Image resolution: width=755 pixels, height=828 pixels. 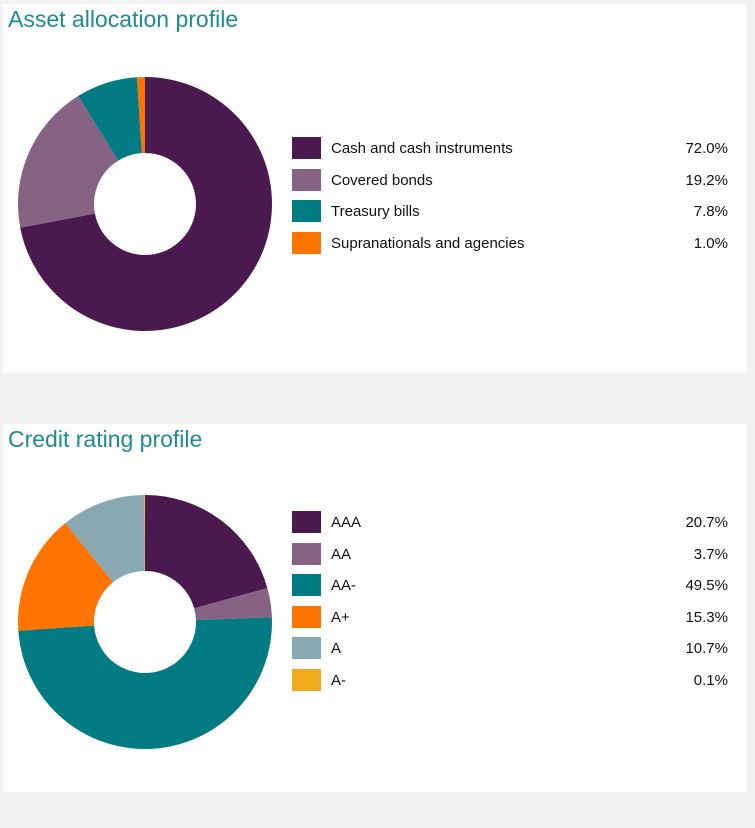 I want to click on legend-label: A-, so click(x=338, y=680).